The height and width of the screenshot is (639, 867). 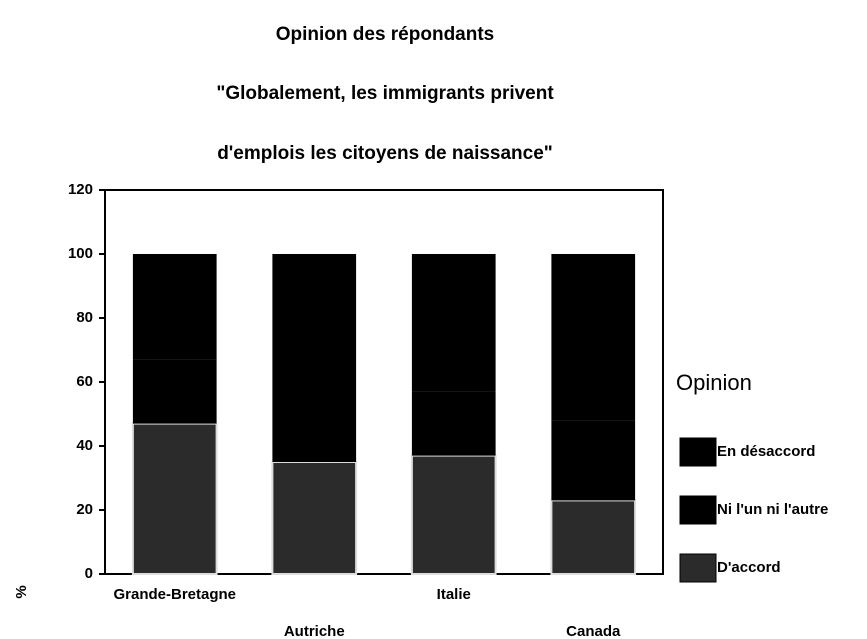 What do you see at coordinates (714, 382) in the screenshot?
I see `legend-title: Opinion` at bounding box center [714, 382].